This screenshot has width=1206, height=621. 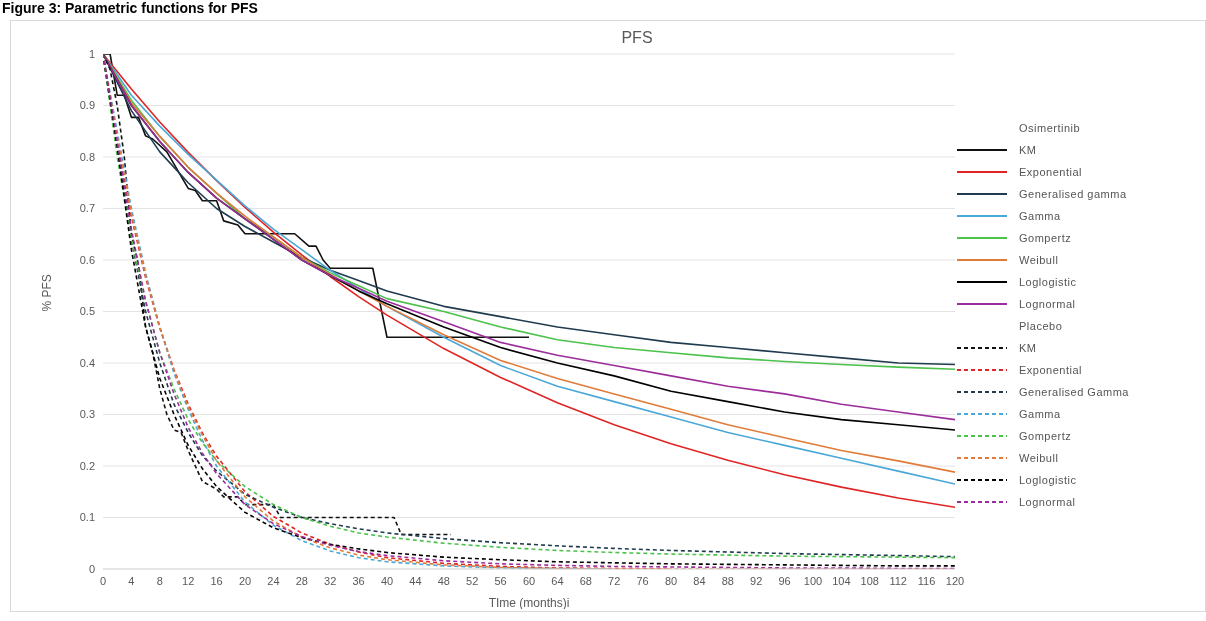 What do you see at coordinates (813, 580) in the screenshot?
I see `x-tick-label: 100` at bounding box center [813, 580].